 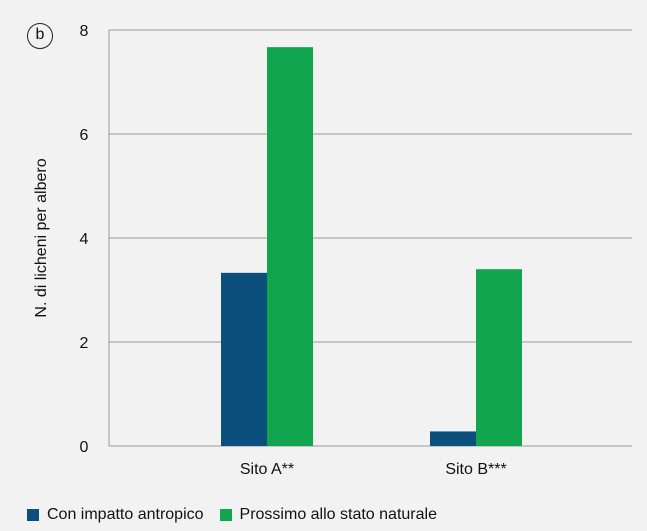 What do you see at coordinates (84, 135) in the screenshot?
I see `y-tick-label: 6` at bounding box center [84, 135].